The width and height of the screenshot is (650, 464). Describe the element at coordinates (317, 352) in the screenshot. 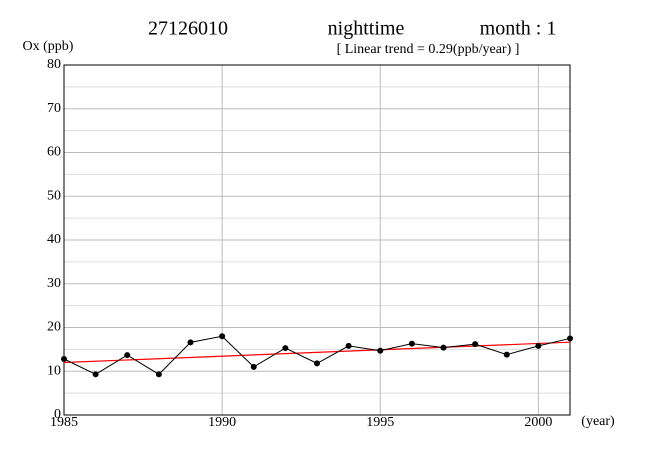

I see `trend-line` at that location.